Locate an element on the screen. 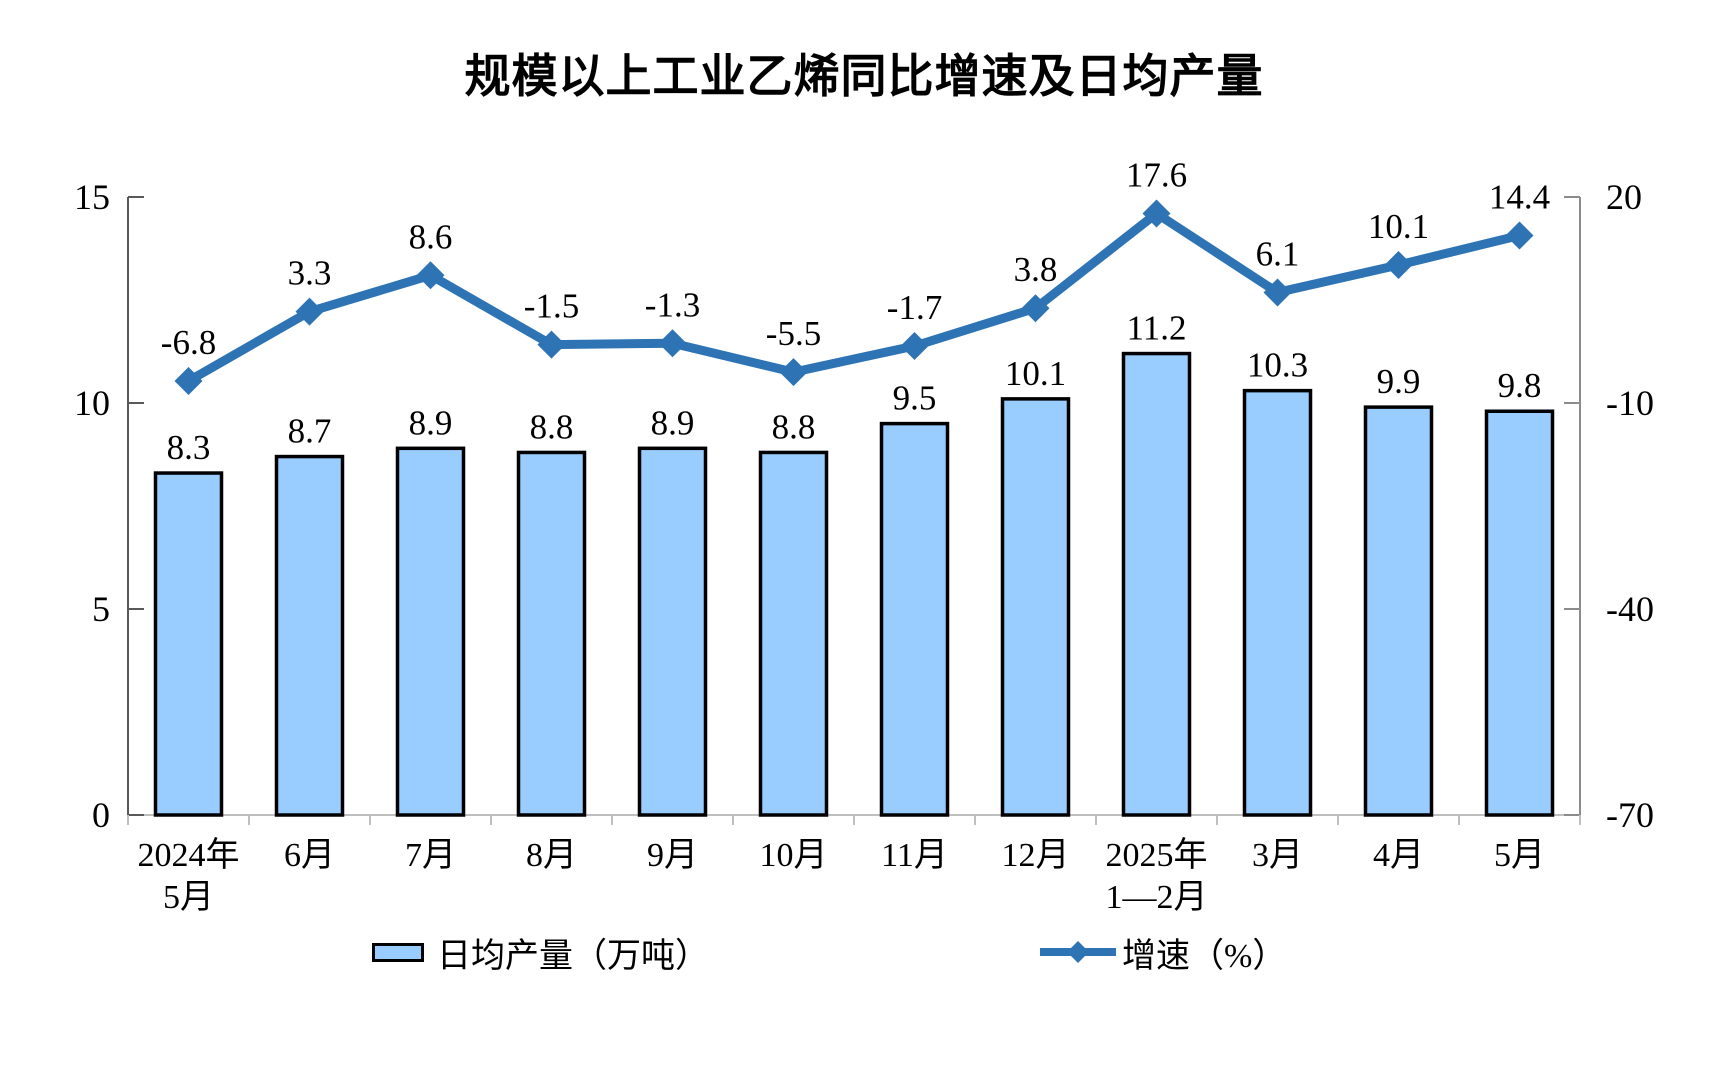  x-category-label: 11月 is located at coordinates (914, 855).